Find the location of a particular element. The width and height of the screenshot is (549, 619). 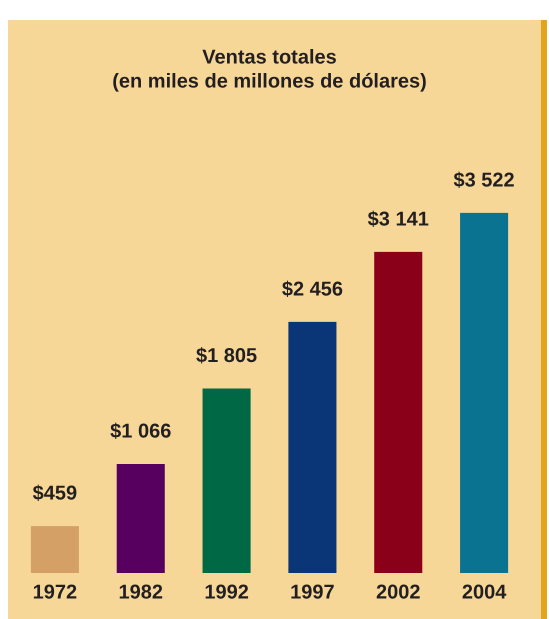

data-label: $459 is located at coordinates (55, 493).